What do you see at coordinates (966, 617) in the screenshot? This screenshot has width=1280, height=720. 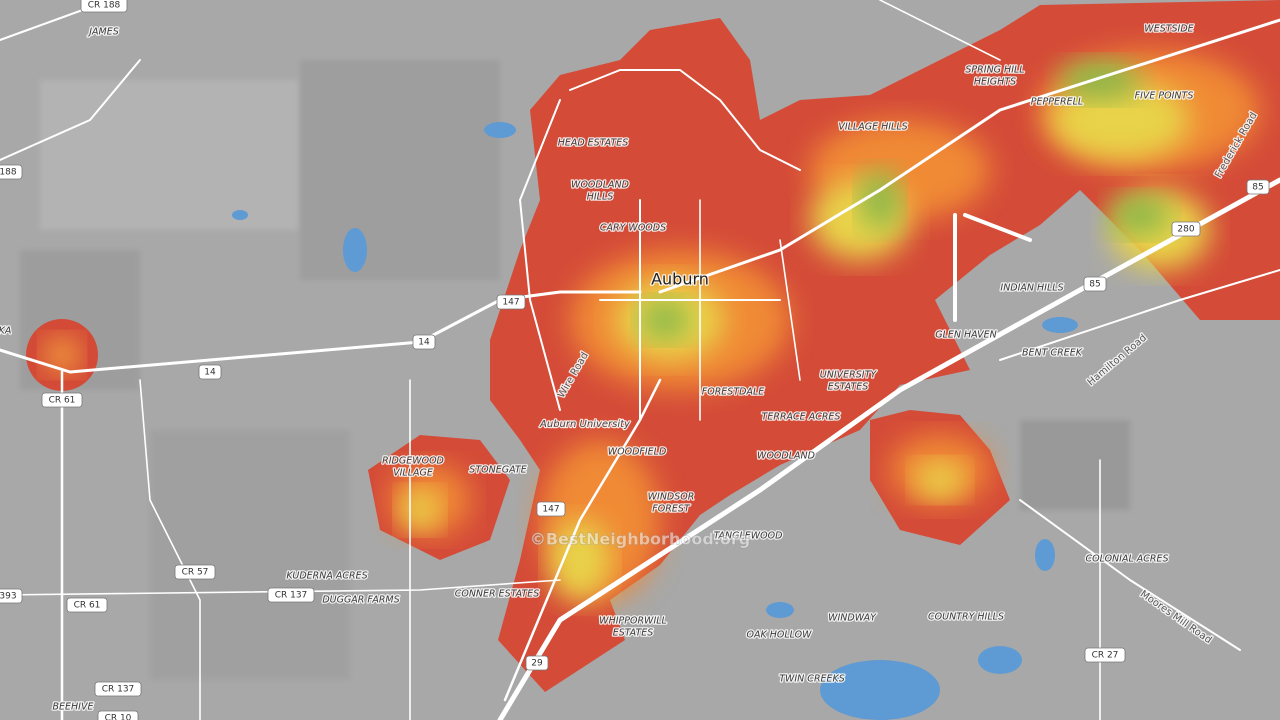 I see `place-label: COUNTRY HILLS` at bounding box center [966, 617].